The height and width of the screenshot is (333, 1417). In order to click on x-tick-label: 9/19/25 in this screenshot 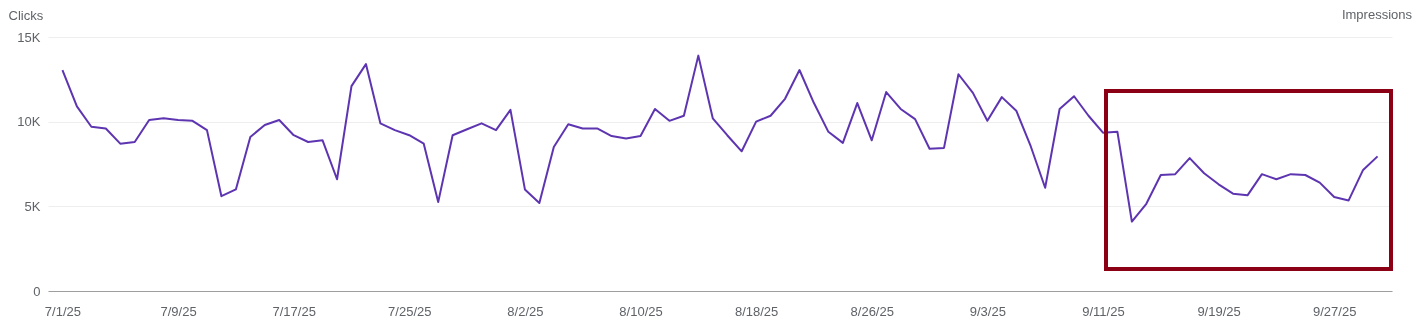, I will do `click(1219, 311)`.